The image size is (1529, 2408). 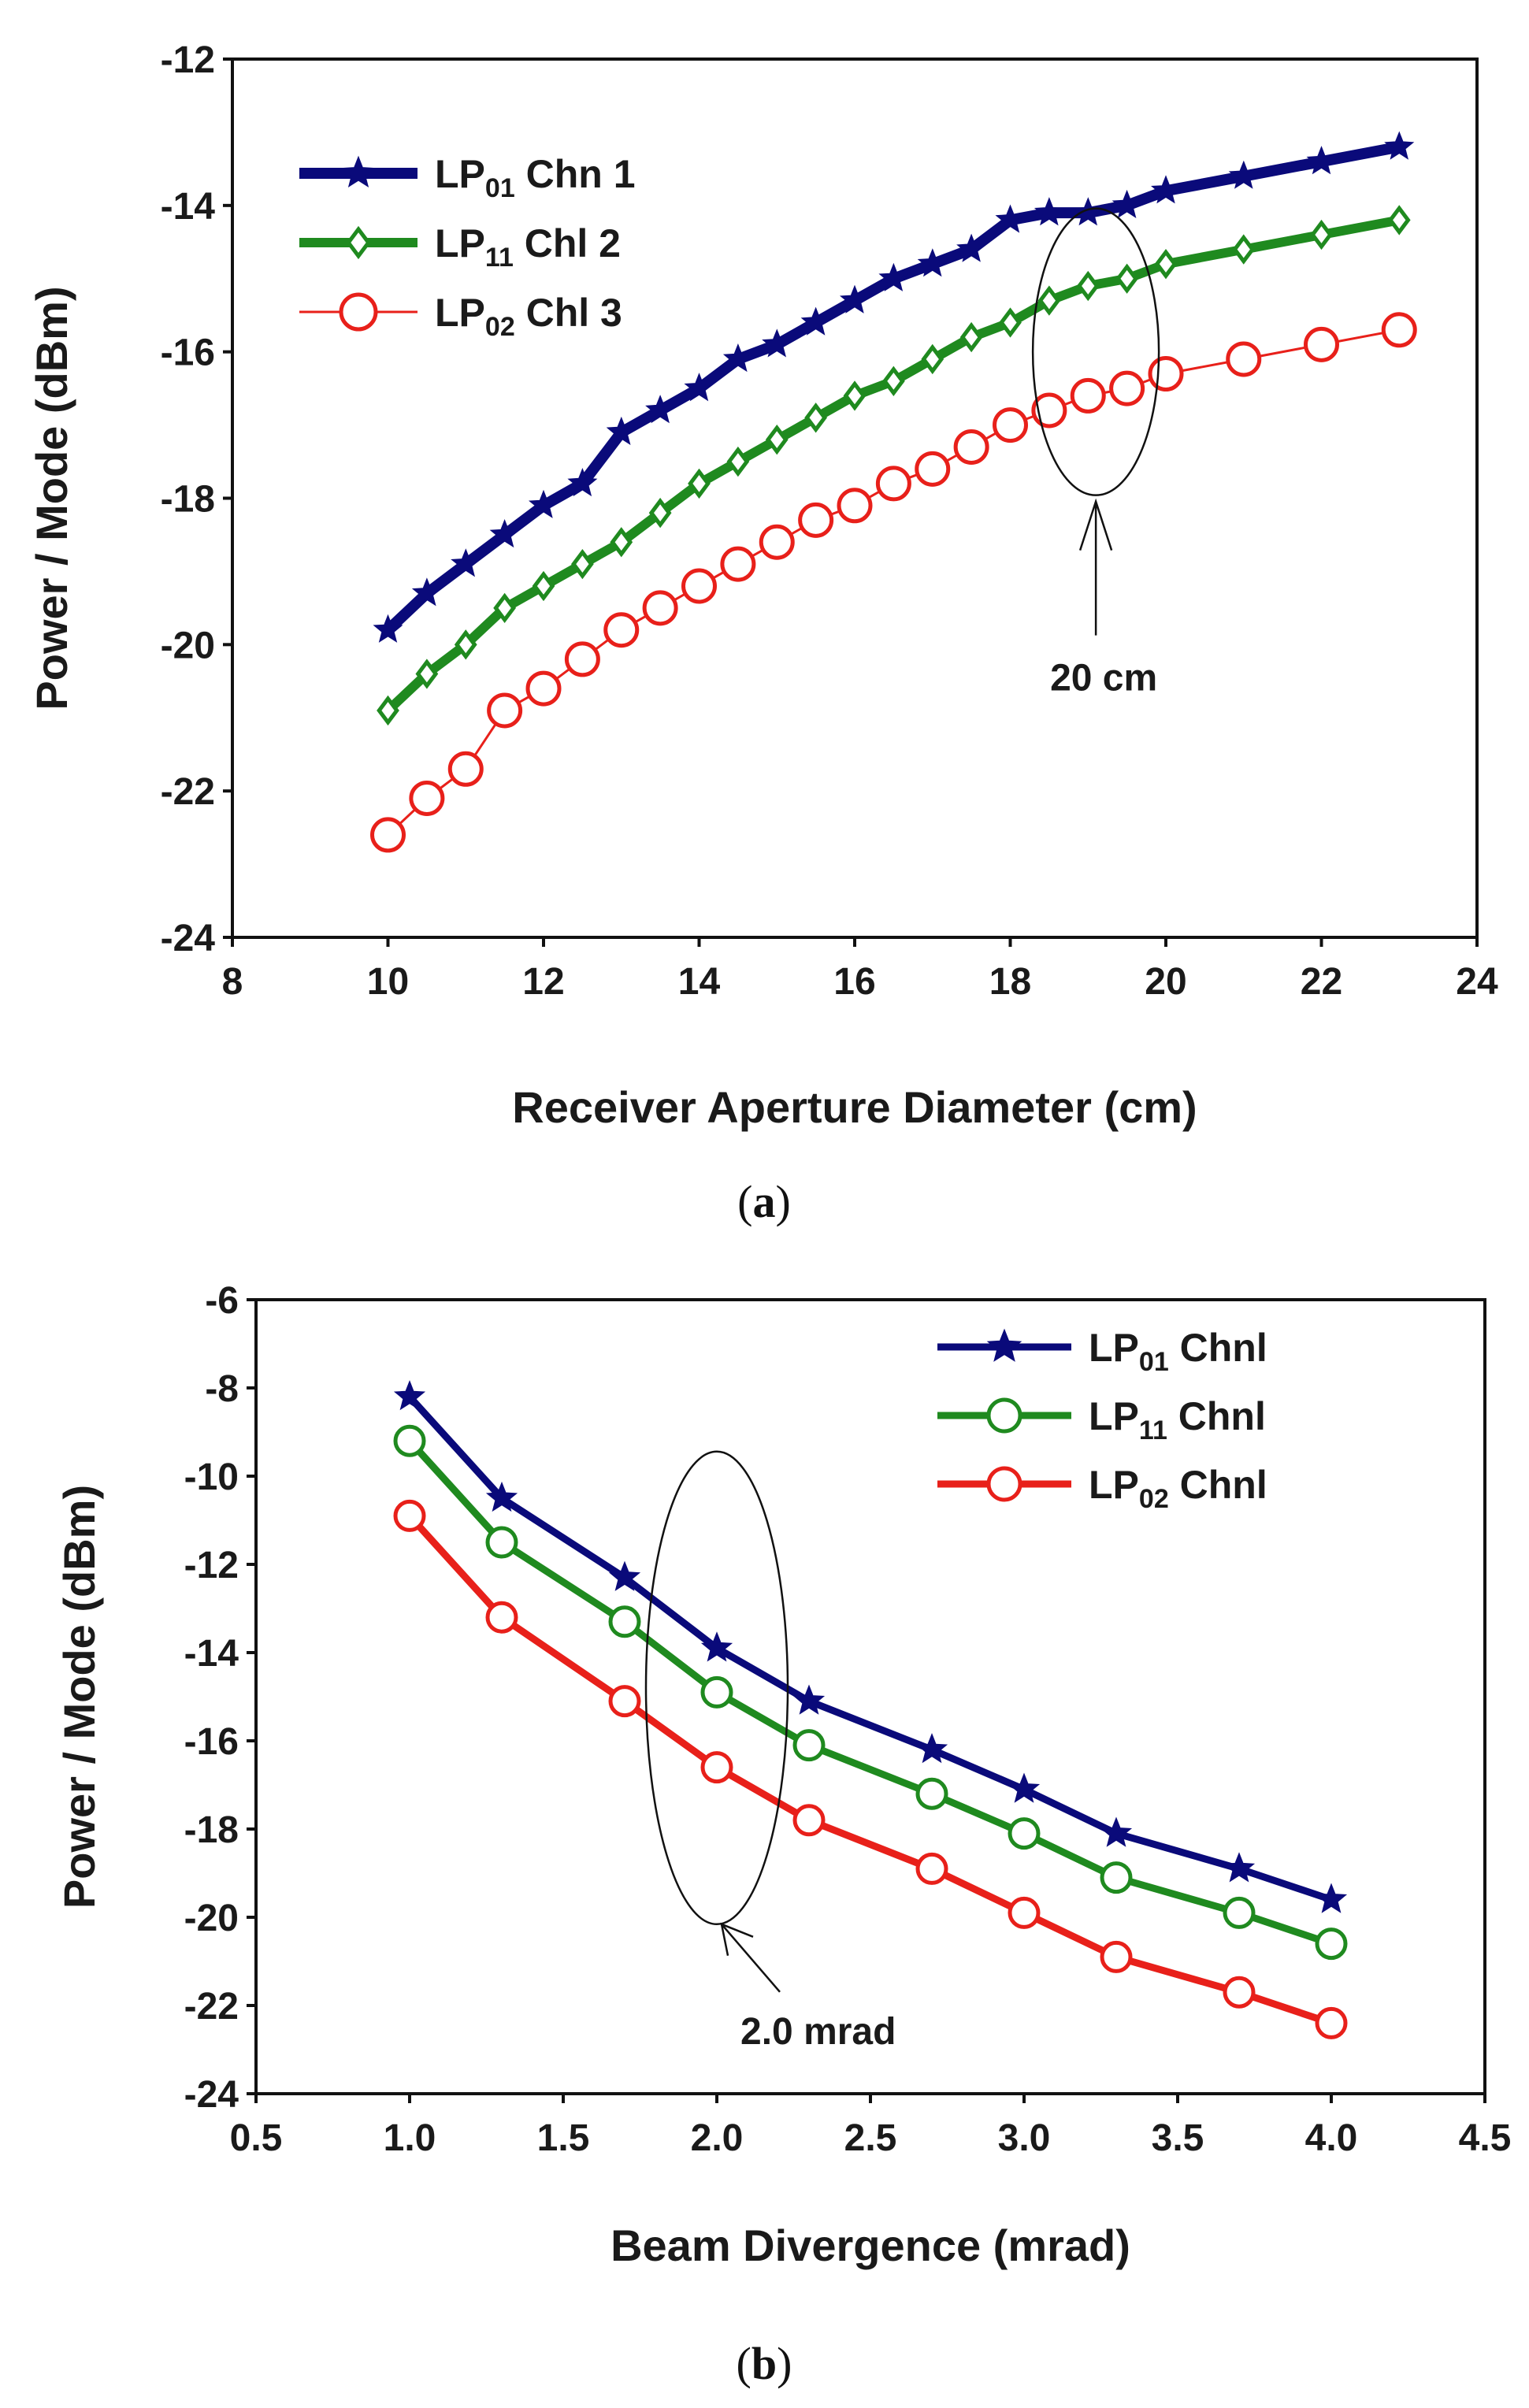 I want to click on x-tick-label: 20, so click(x=1165, y=982).